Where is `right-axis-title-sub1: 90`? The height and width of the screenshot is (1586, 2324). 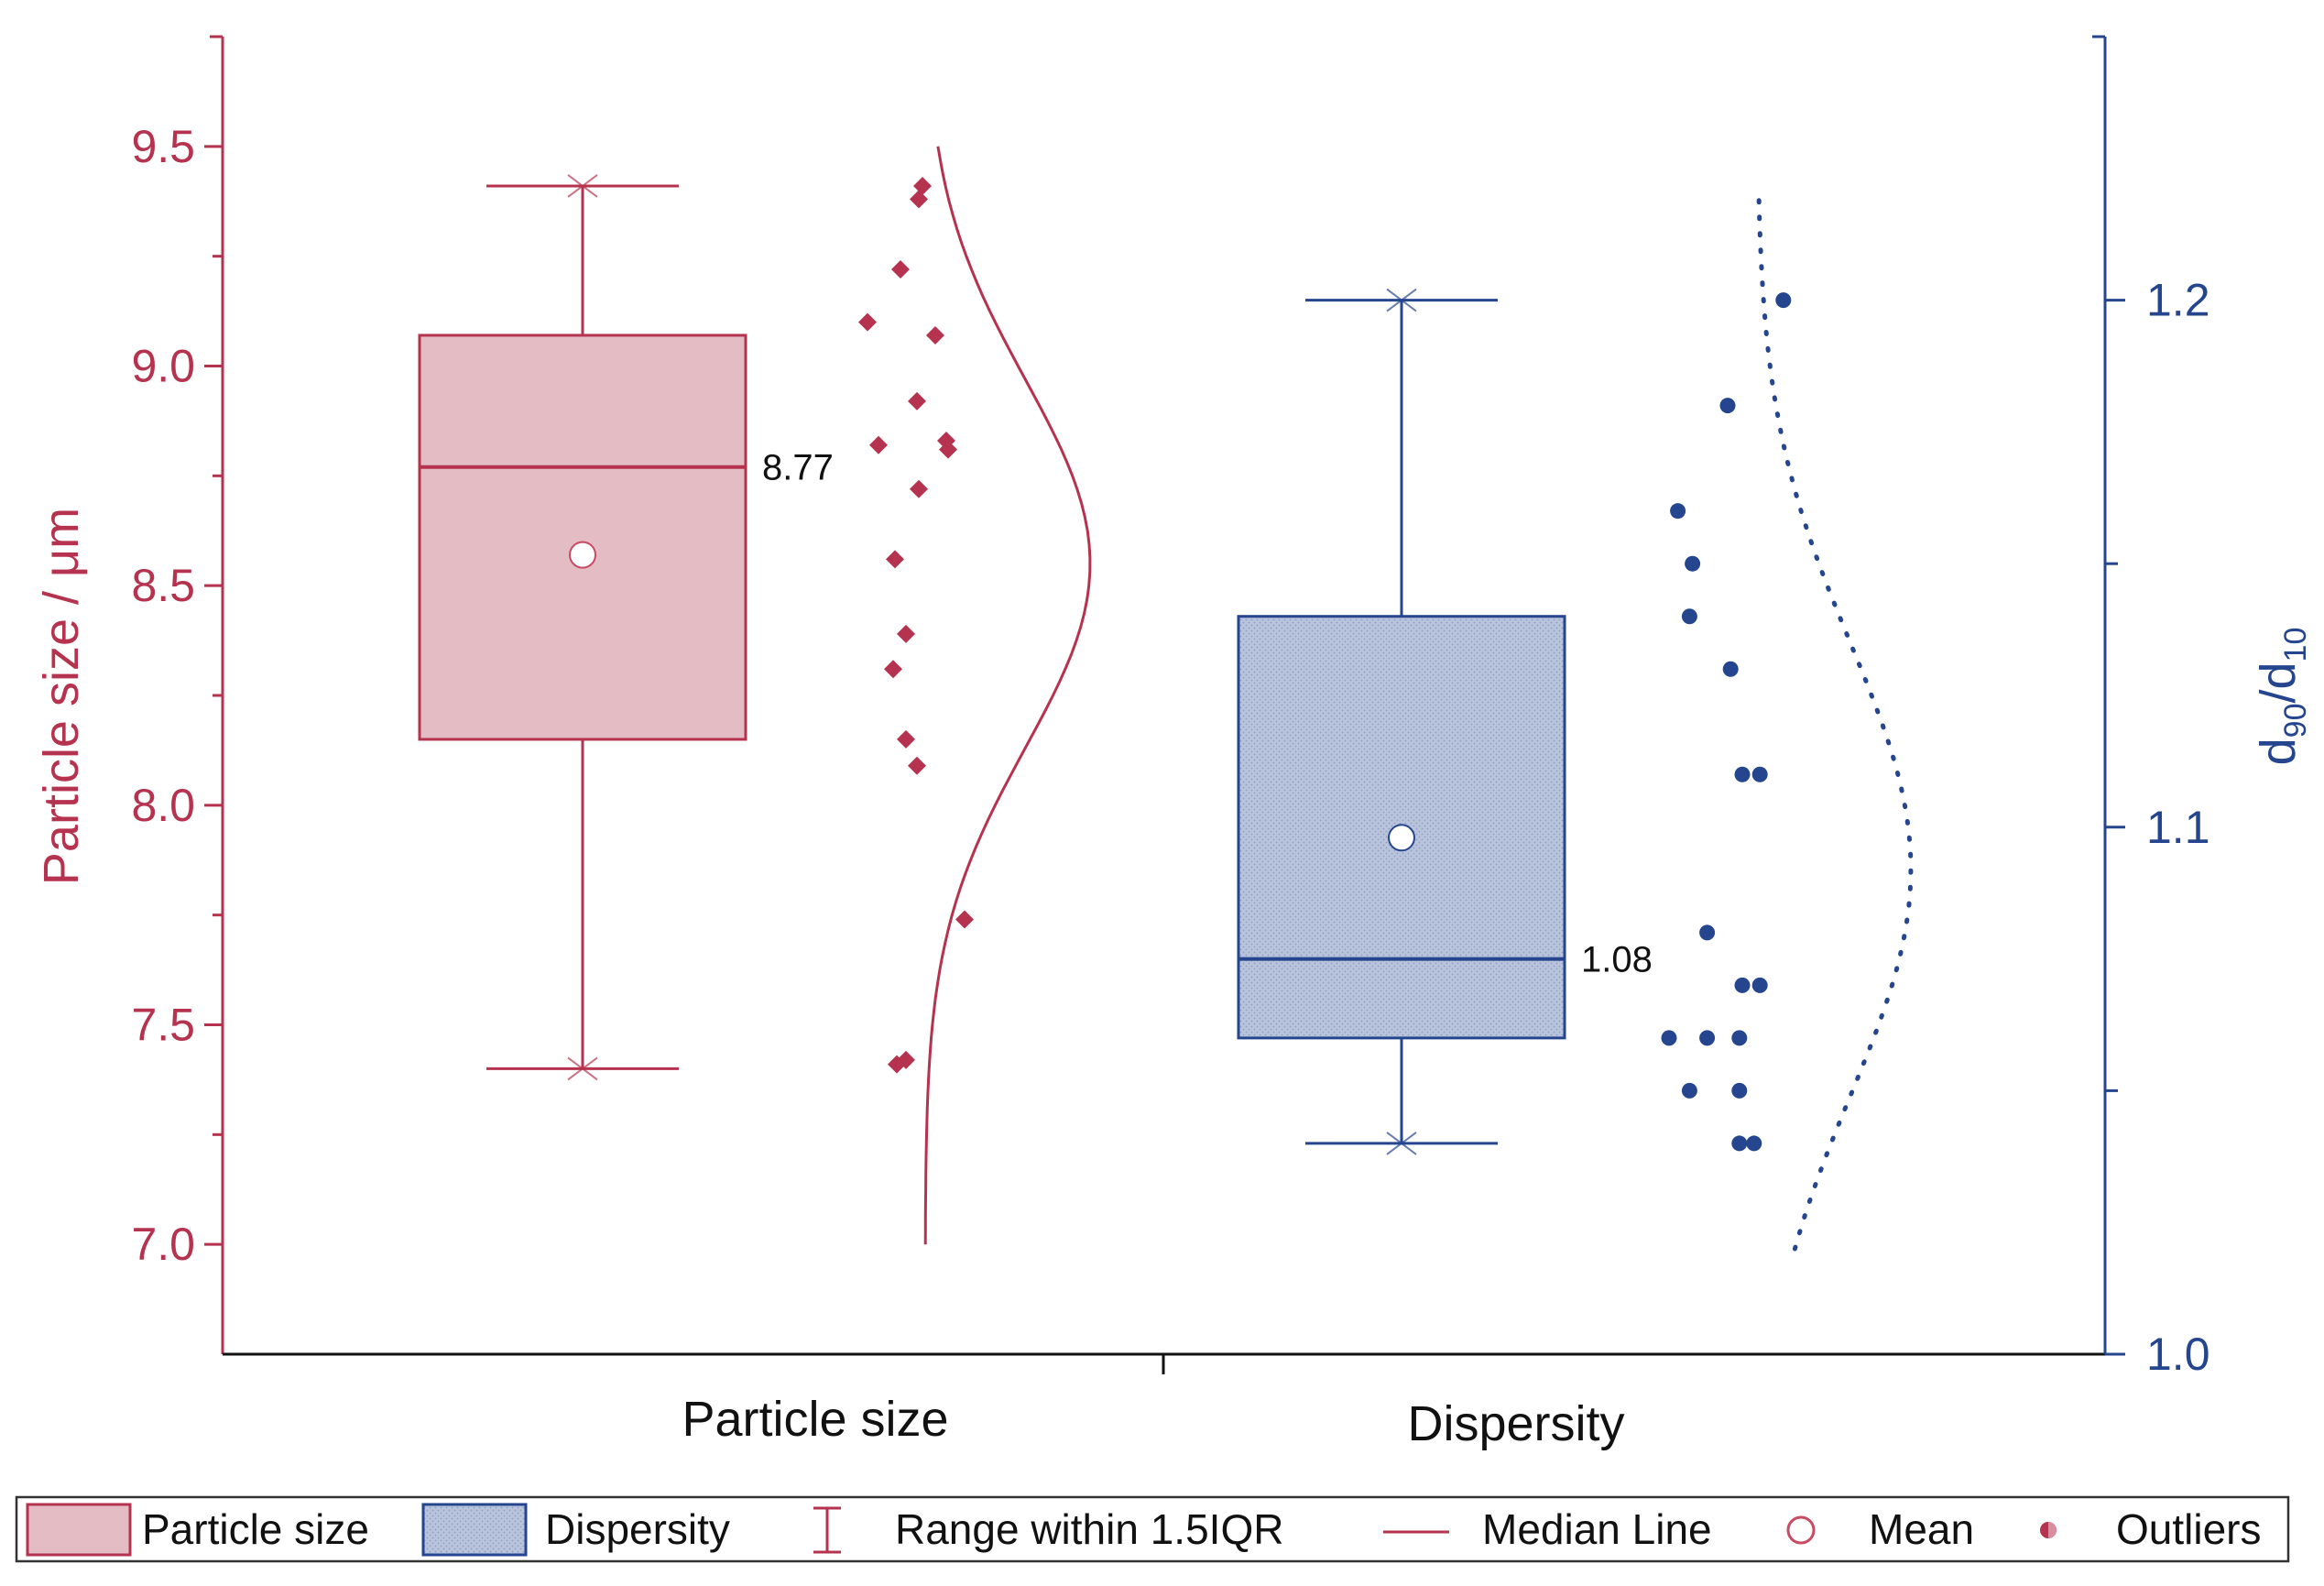
right-axis-title-sub1: 90 is located at coordinates (2295, 721).